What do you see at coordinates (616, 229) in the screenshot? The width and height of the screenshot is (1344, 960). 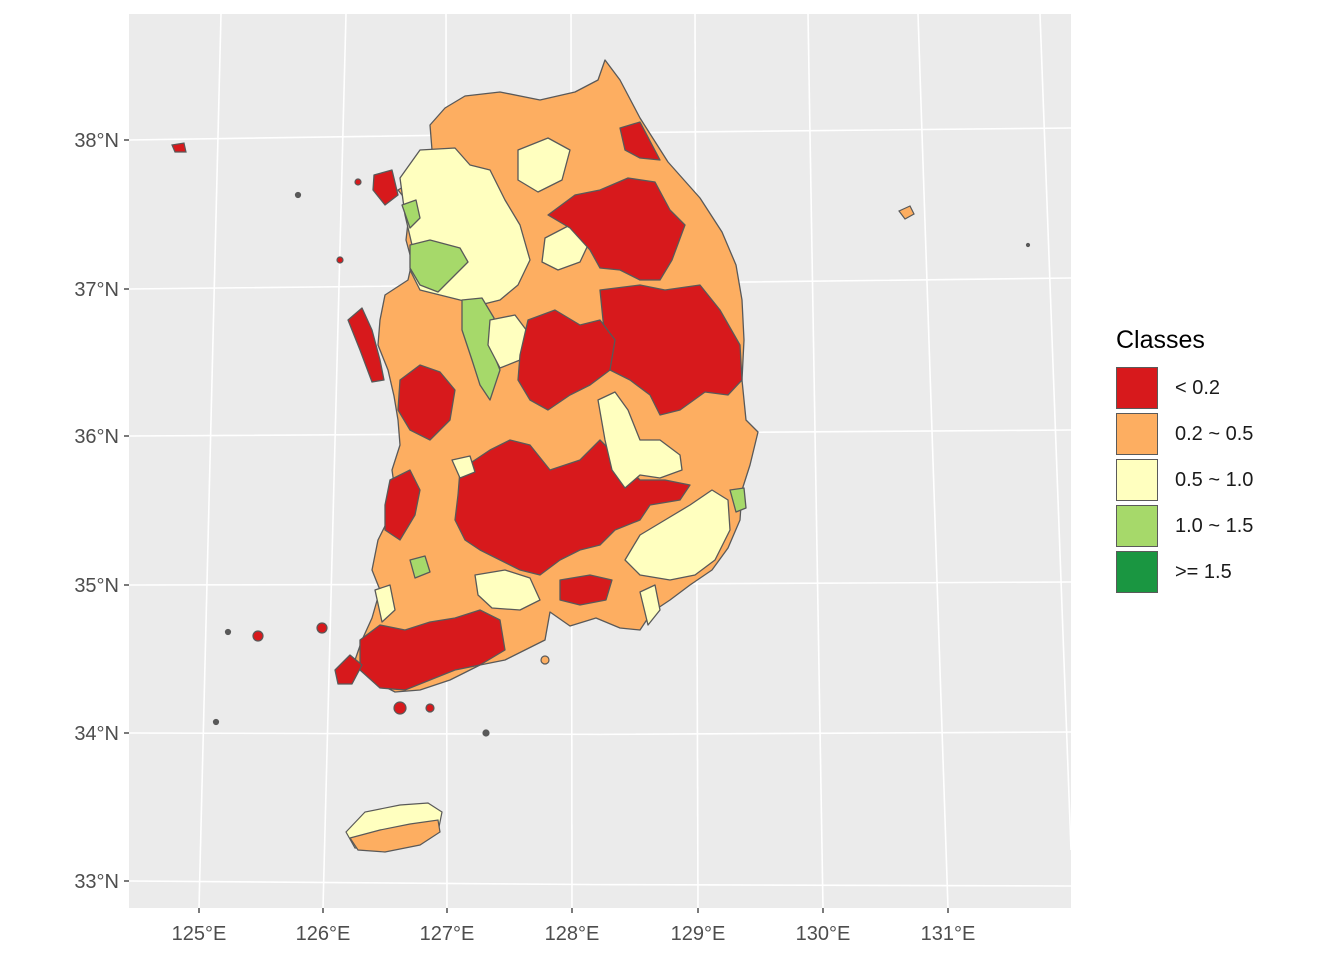 I see `region-red-ne` at bounding box center [616, 229].